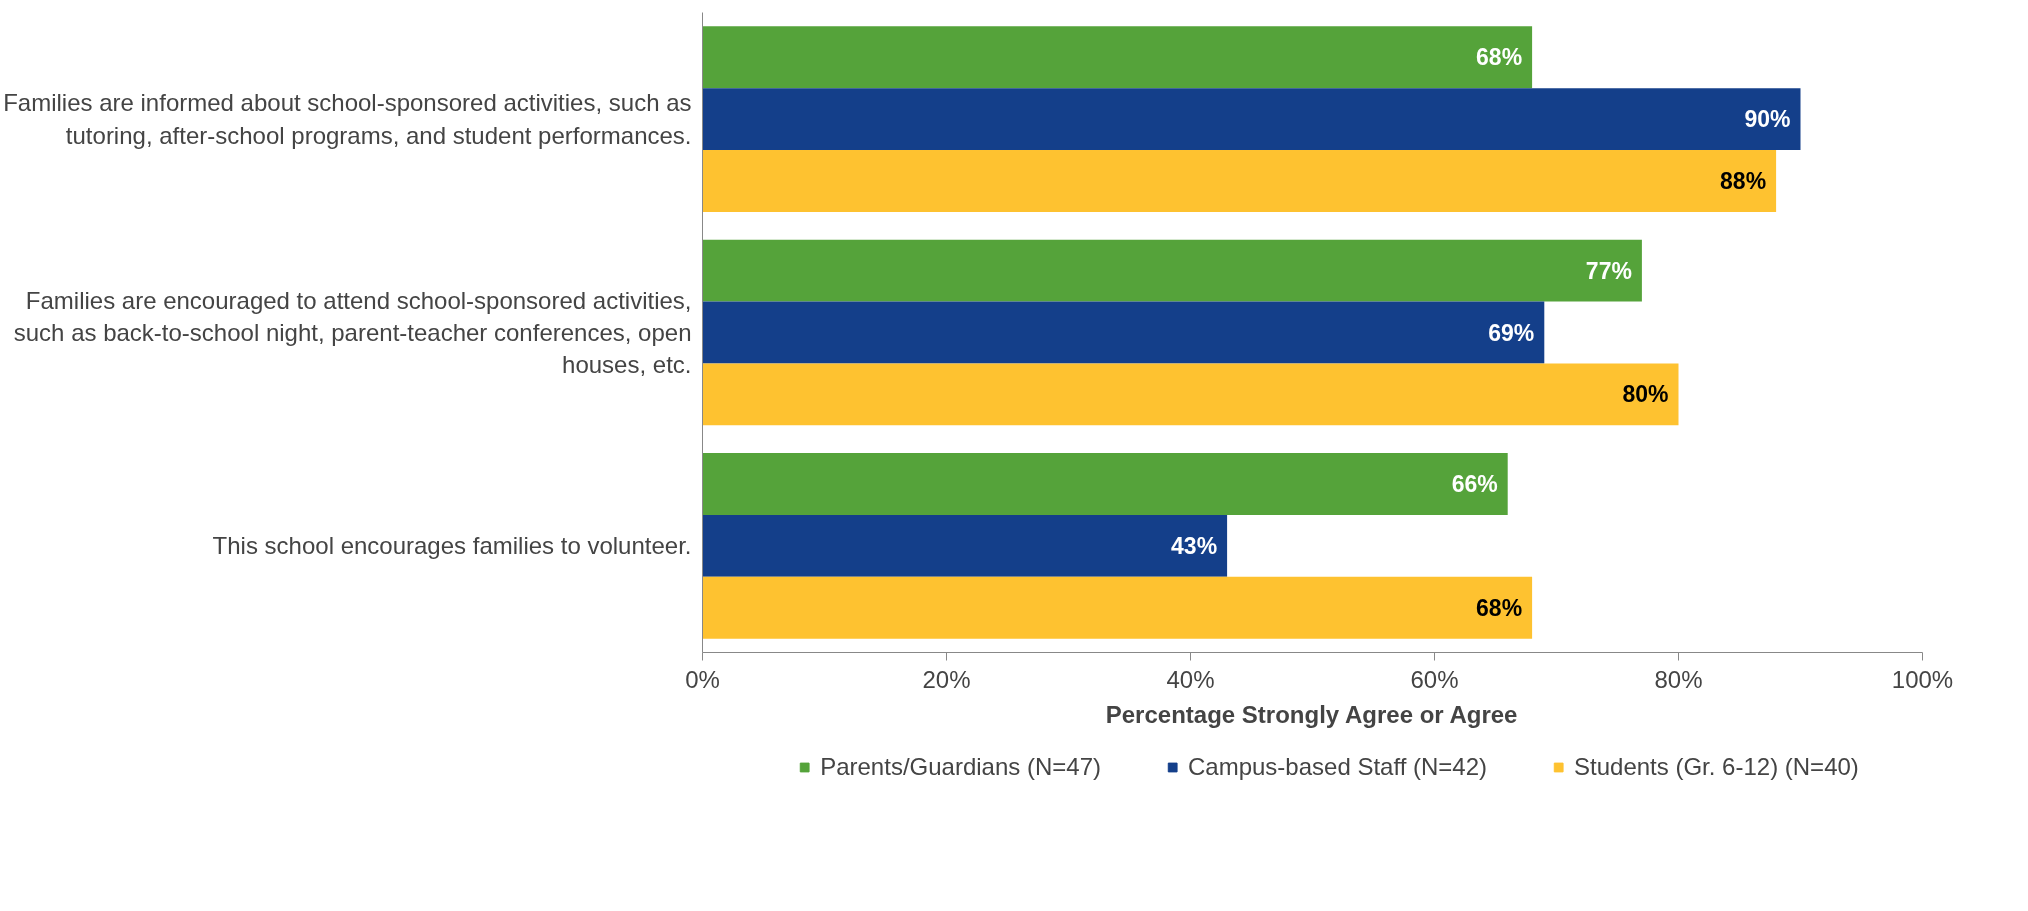 The height and width of the screenshot is (911, 2028). What do you see at coordinates (1716, 767) in the screenshot?
I see `legend-label: Students (Gr. 6-12) (N=40)` at bounding box center [1716, 767].